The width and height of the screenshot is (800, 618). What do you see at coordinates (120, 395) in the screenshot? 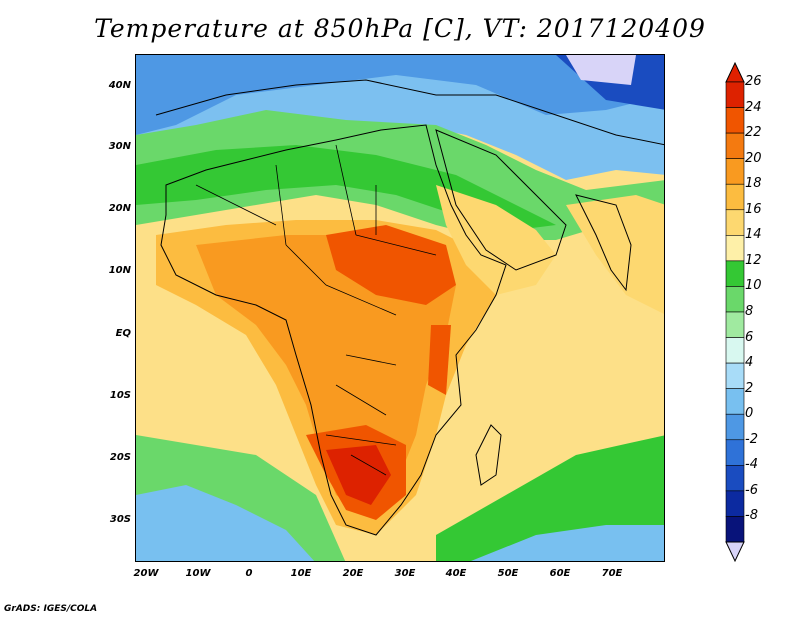
I see `lat-label: 10S` at bounding box center [120, 395].